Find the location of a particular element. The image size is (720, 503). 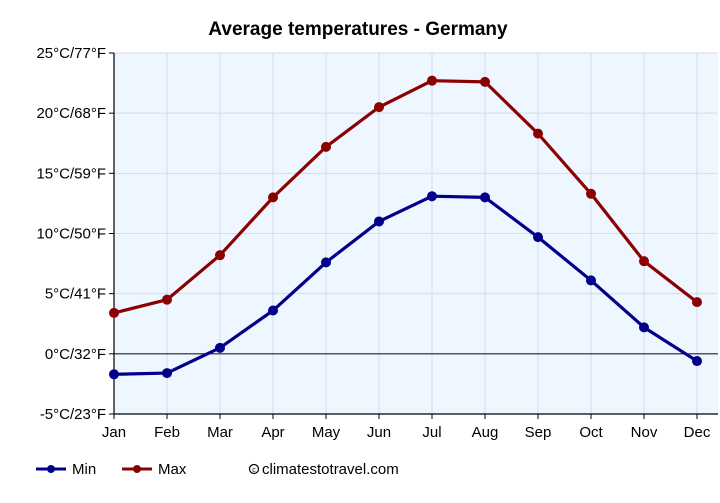

legend-min-label: Min is located at coordinates (84, 469).